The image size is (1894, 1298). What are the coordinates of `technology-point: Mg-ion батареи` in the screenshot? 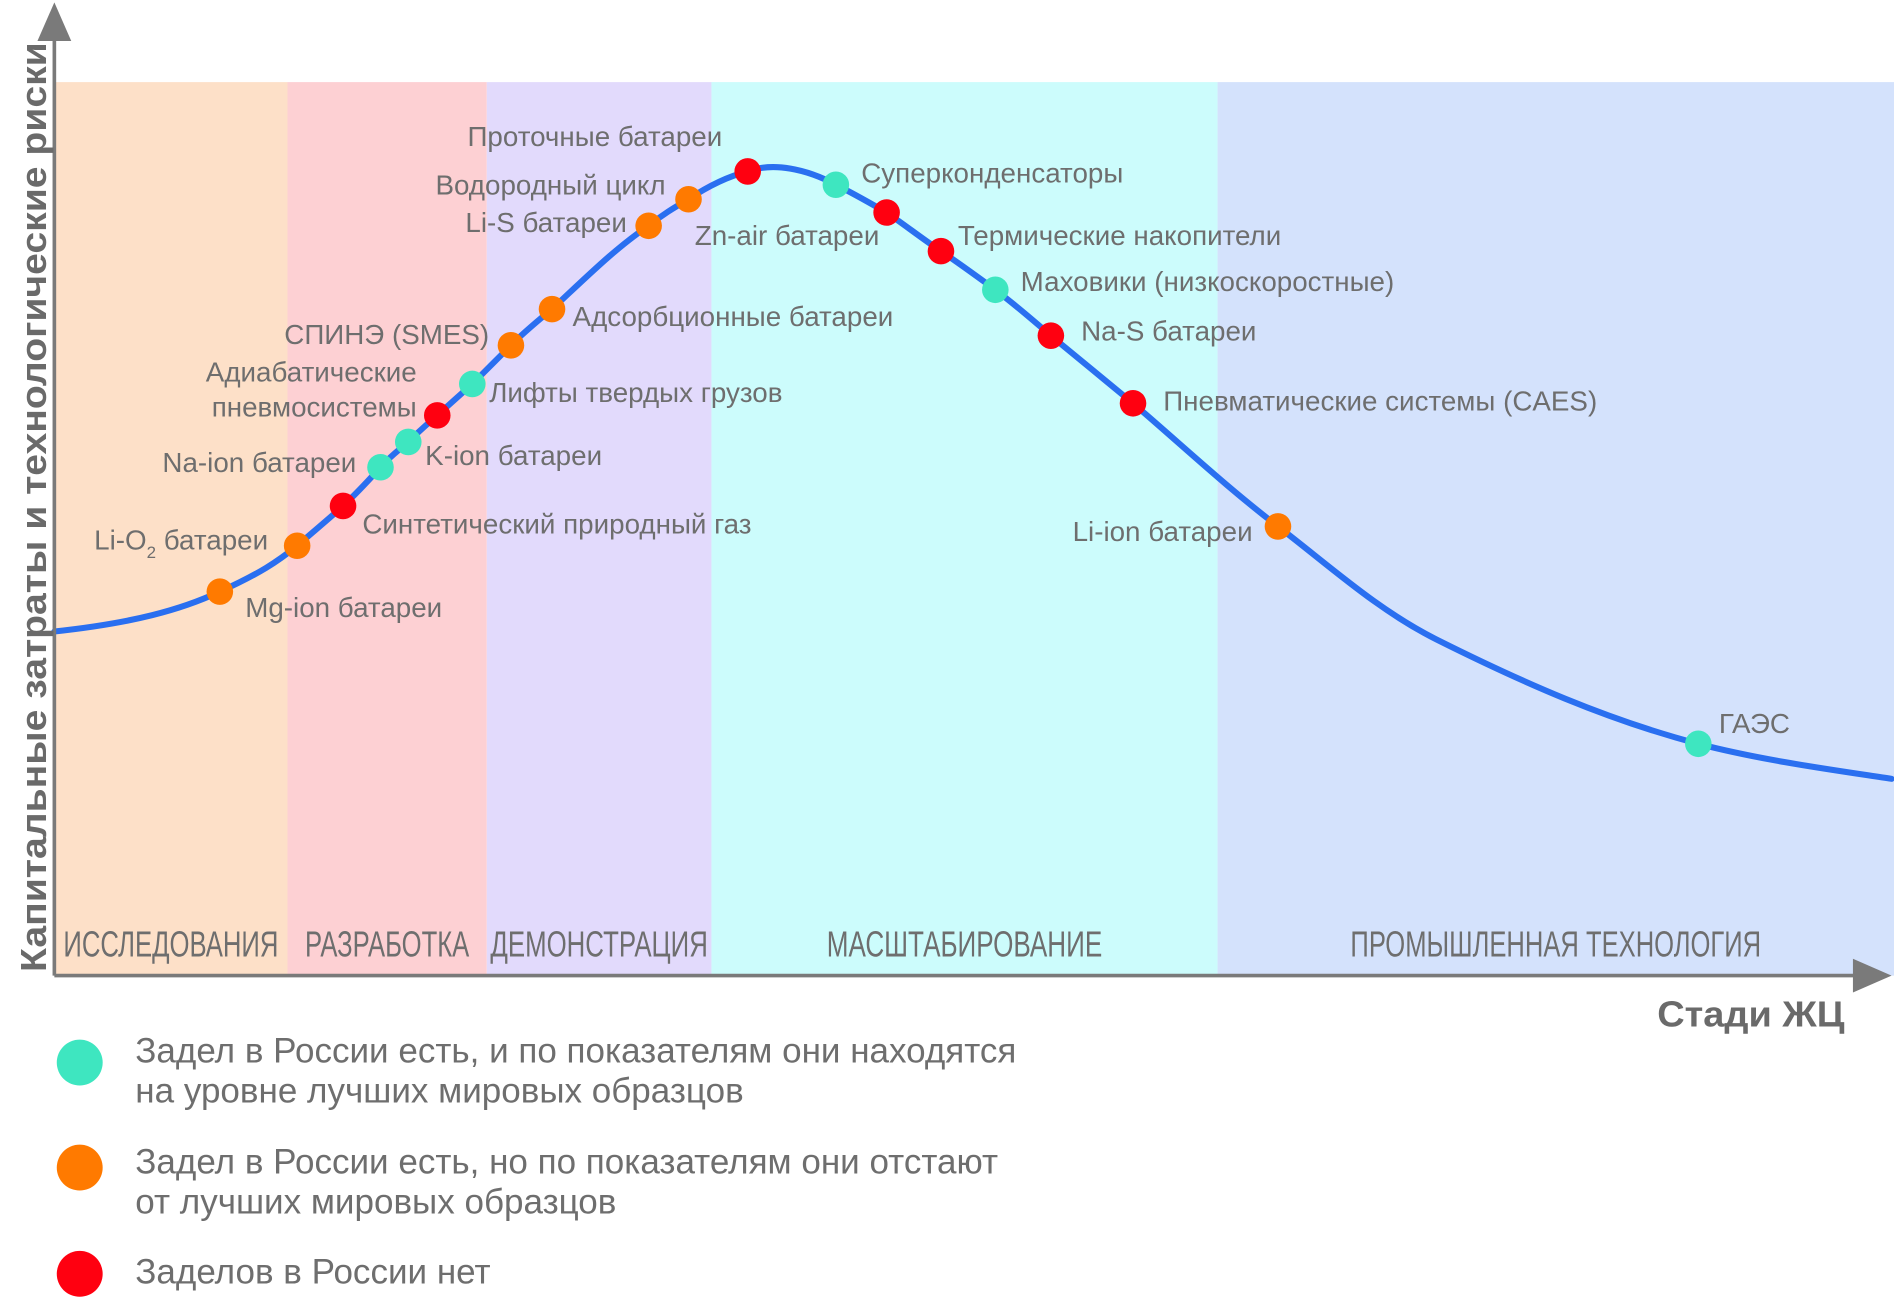 It's located at (324, 600).